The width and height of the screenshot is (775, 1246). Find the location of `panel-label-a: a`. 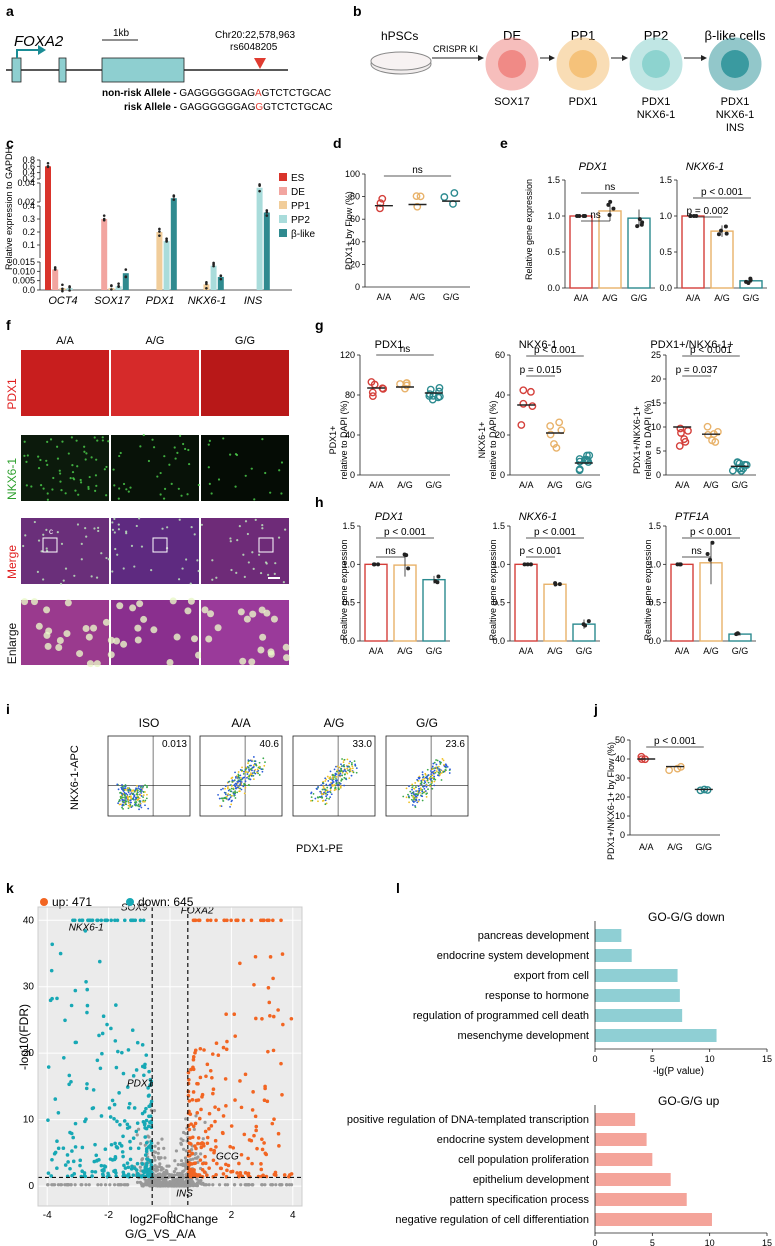

panel-label-a: a is located at coordinates (10, 11).